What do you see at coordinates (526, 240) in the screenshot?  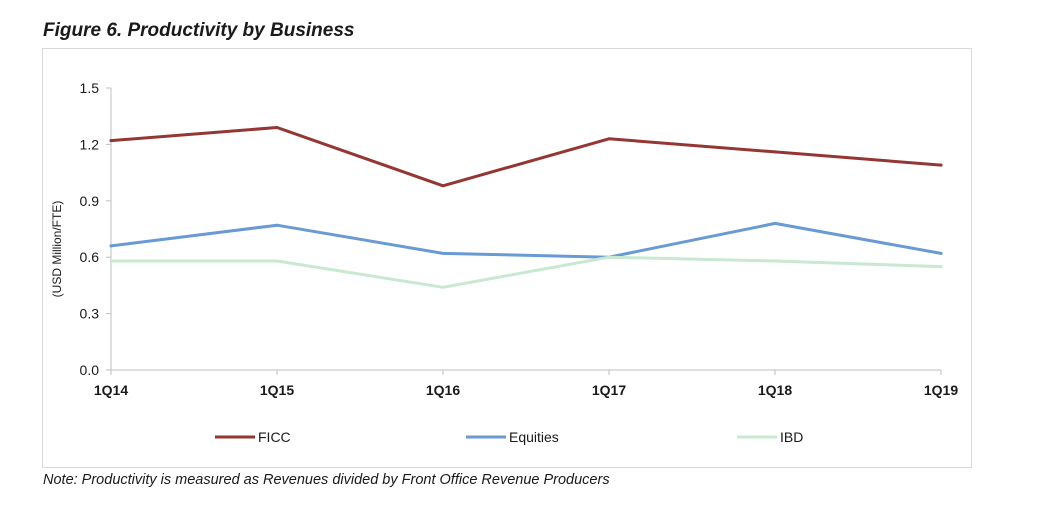 I see `series-line-equities` at bounding box center [526, 240].